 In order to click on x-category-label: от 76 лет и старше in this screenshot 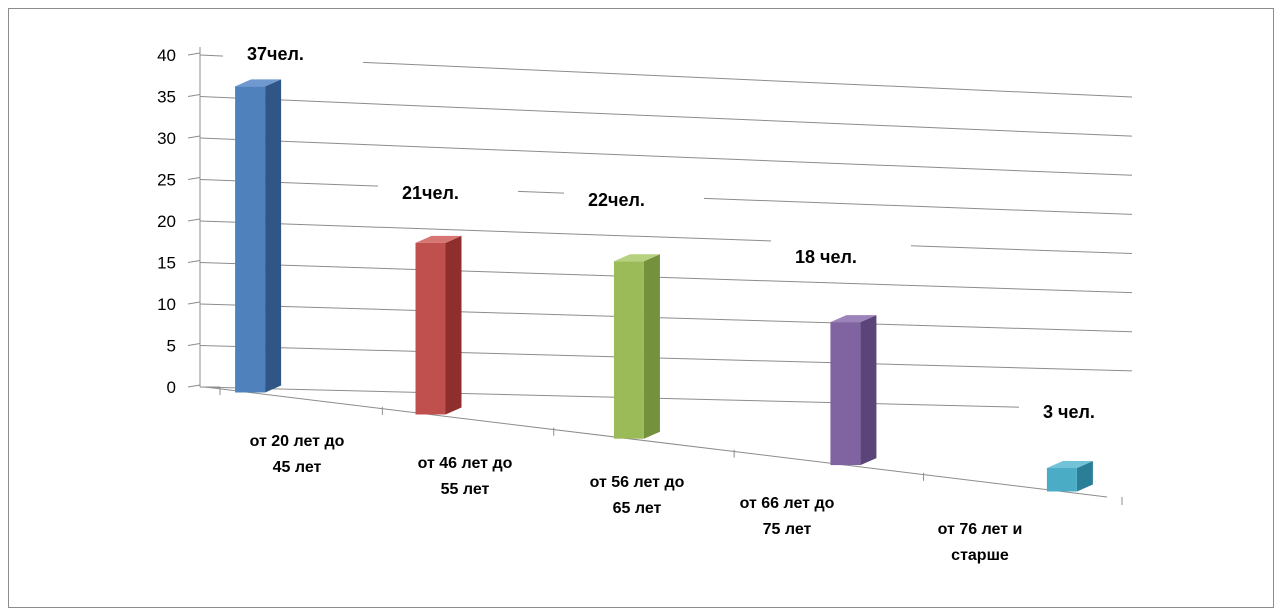, I will do `click(980, 542)`.